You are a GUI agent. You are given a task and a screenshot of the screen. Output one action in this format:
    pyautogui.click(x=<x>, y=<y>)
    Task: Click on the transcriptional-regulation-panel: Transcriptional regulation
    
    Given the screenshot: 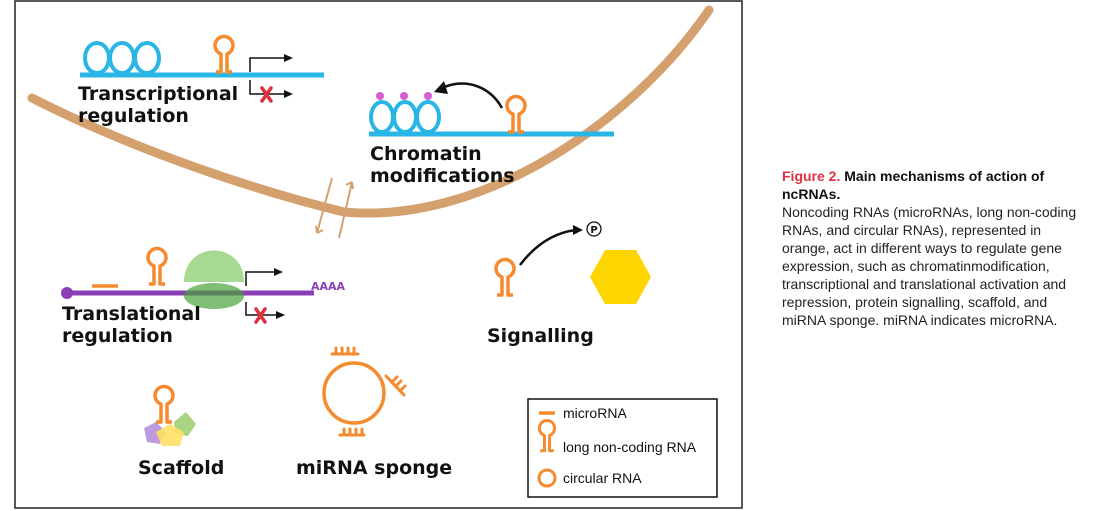 What is the action you would take?
    pyautogui.click(x=201, y=80)
    